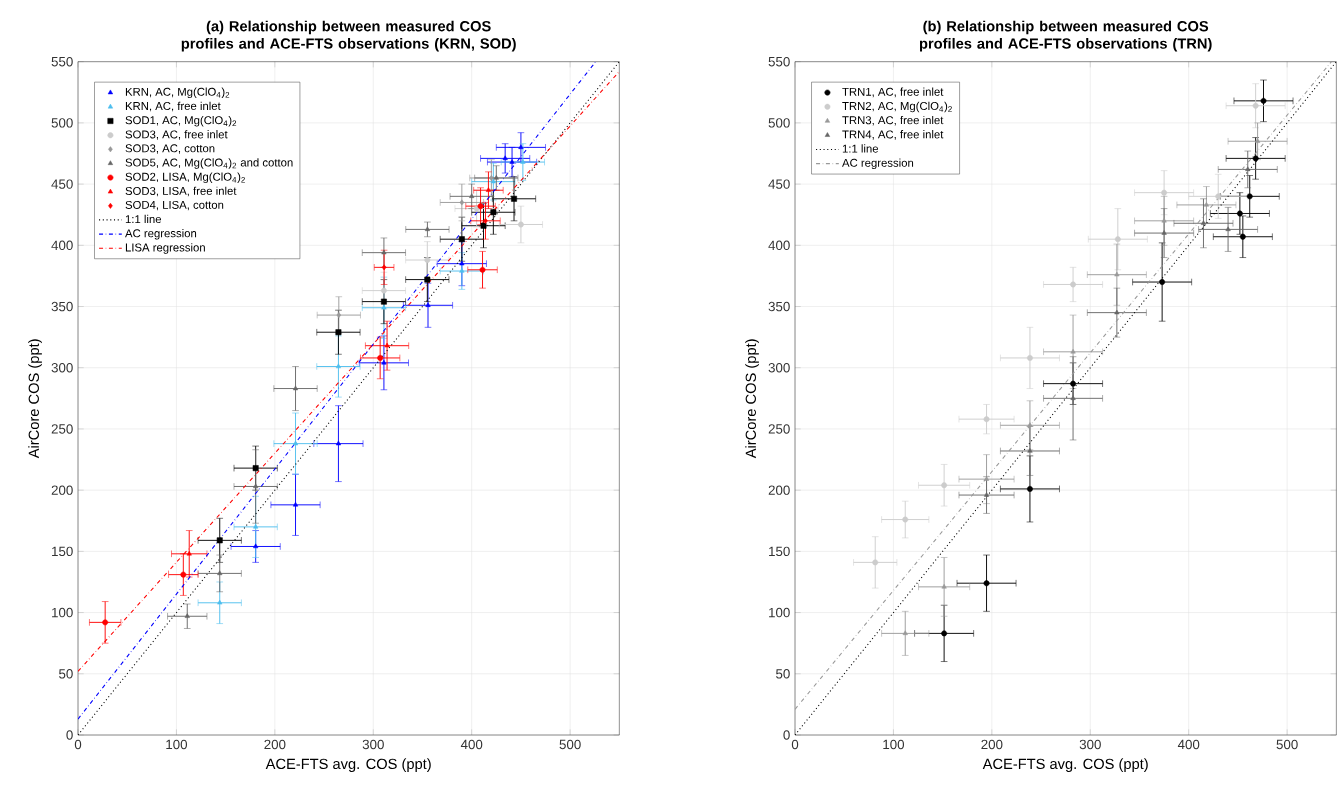 The height and width of the screenshot is (797, 1341). Describe the element at coordinates (1065, 36) in the screenshot. I see `chart-title: (b) Relationship between measured COS profiles and ACE-FTS observations (TRN)` at that location.